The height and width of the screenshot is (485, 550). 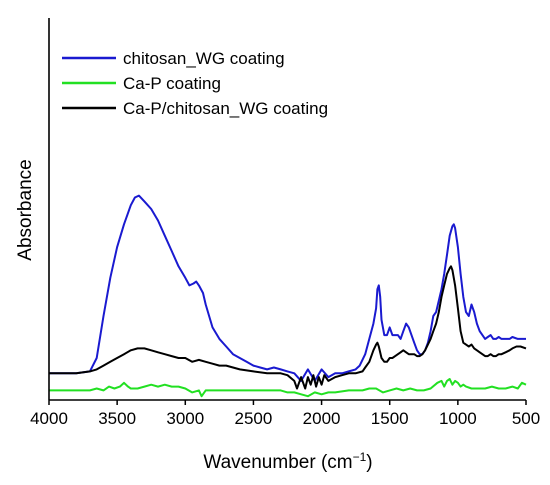 I want to click on x-tick-label: 2000, so click(x=322, y=418).